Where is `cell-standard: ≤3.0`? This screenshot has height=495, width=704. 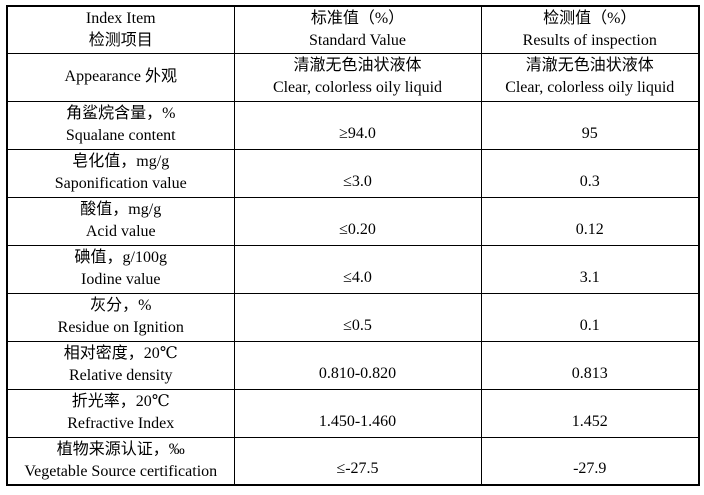
cell-standard: ≤3.0 is located at coordinates (357, 173).